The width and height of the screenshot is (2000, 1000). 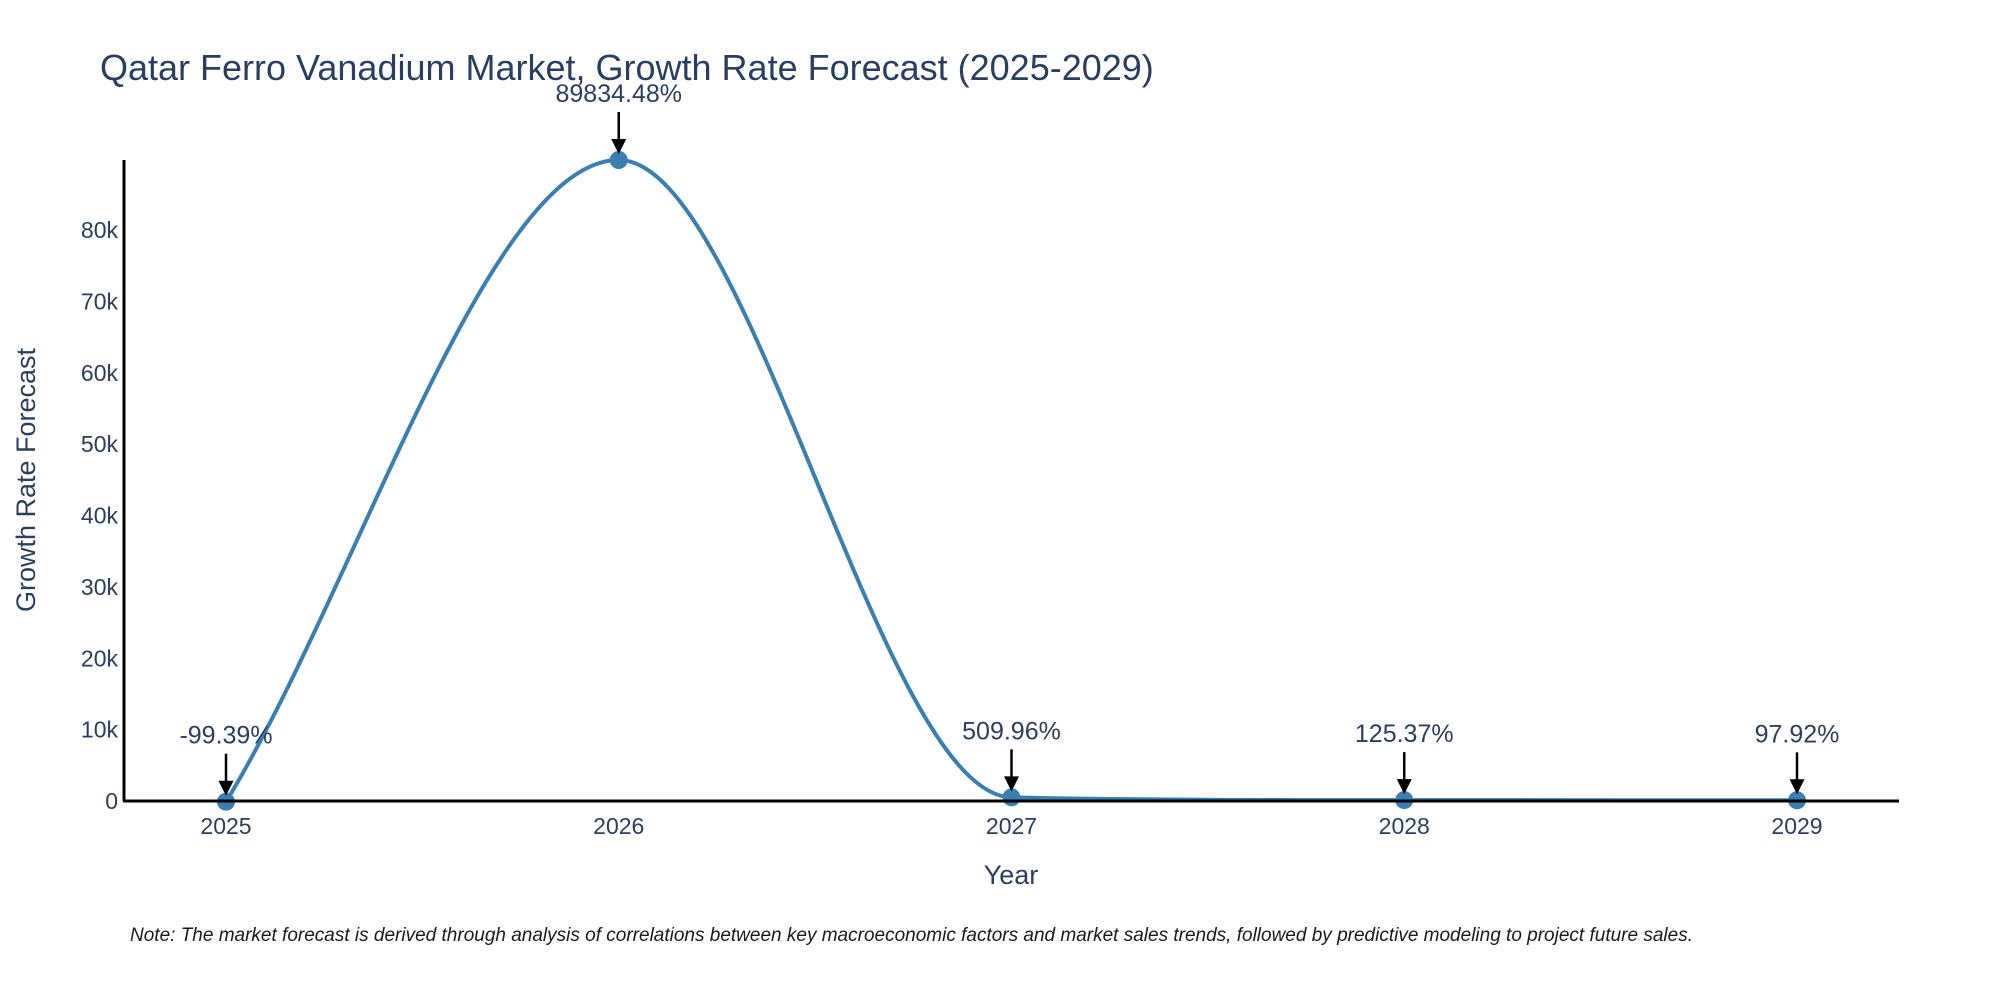 What do you see at coordinates (1404, 734) in the screenshot?
I see `data-label-2028: 125.37%` at bounding box center [1404, 734].